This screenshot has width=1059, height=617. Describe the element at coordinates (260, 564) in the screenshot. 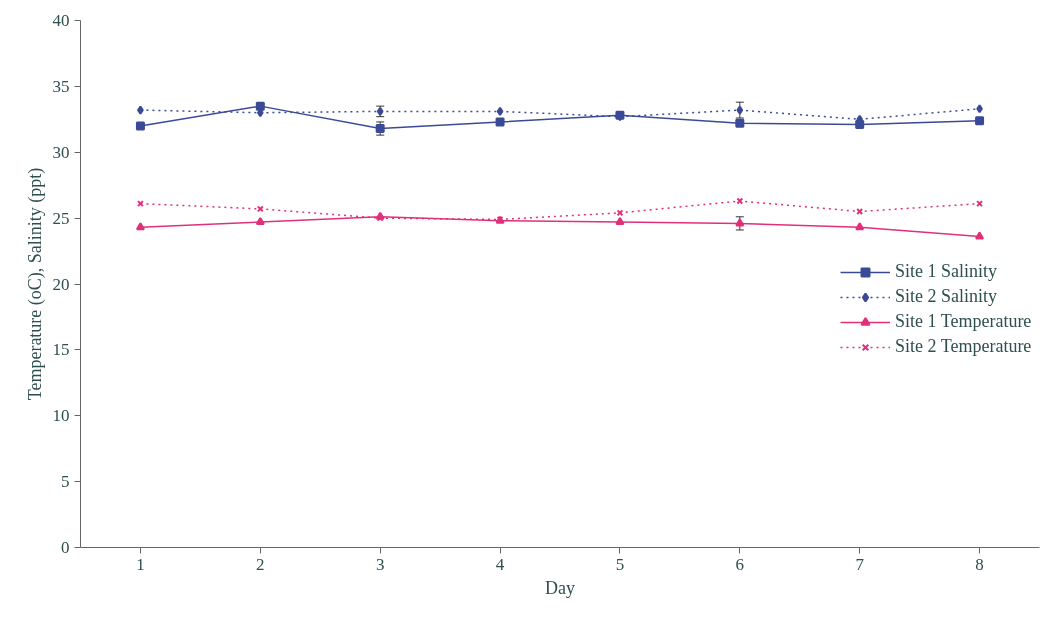

I see `x-tick-label: 2` at that location.